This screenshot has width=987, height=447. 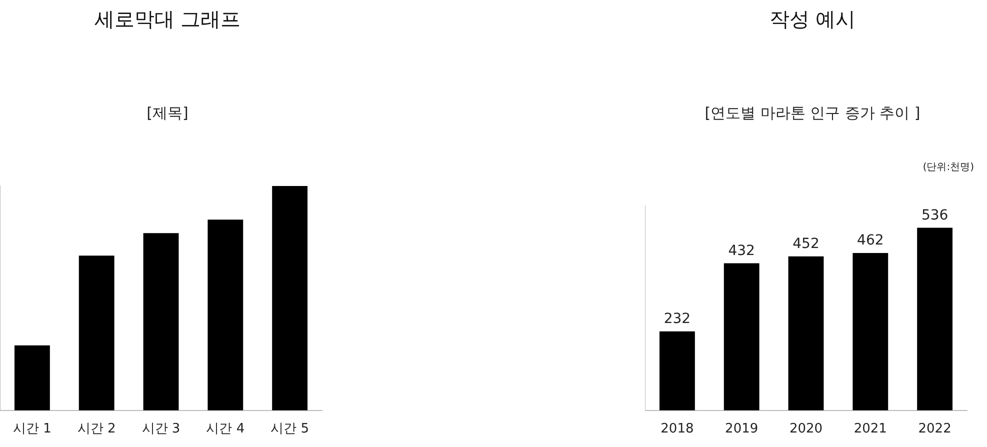 What do you see at coordinates (96, 429) in the screenshot?
I see `x-tick-label: 시간 2` at bounding box center [96, 429].